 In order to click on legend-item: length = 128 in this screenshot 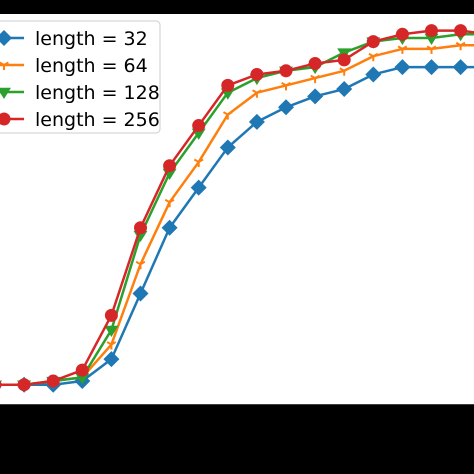, I will do `click(80, 93)`.